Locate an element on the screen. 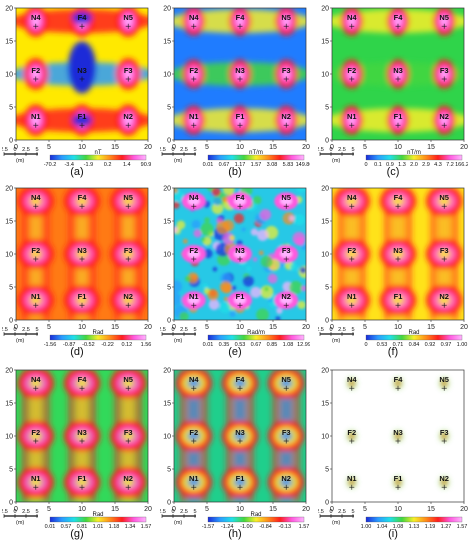 Image resolution: width=474 pixels, height=550 pixels. colorbar-tick-label: -1.00 is located at coordinates (246, 527).